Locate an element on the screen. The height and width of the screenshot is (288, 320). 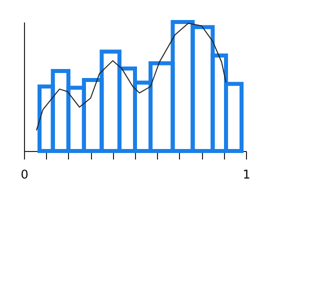
x-tick-label: 0 is located at coordinates (24, 175).